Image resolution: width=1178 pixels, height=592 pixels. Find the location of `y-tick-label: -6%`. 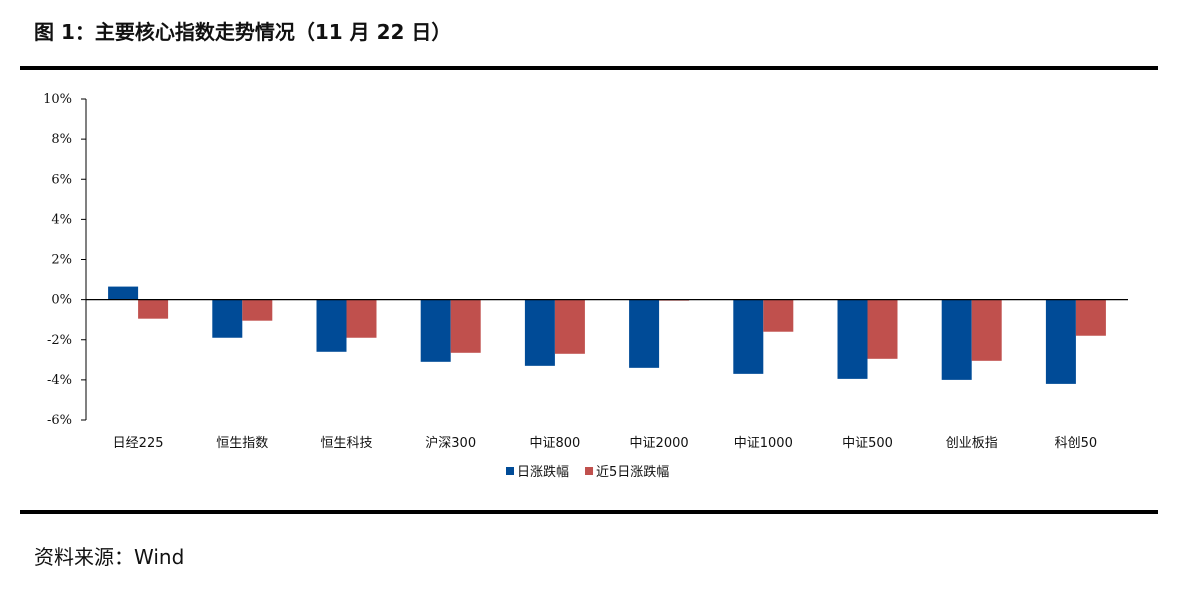

y-tick-label: -6% is located at coordinates (59, 420).